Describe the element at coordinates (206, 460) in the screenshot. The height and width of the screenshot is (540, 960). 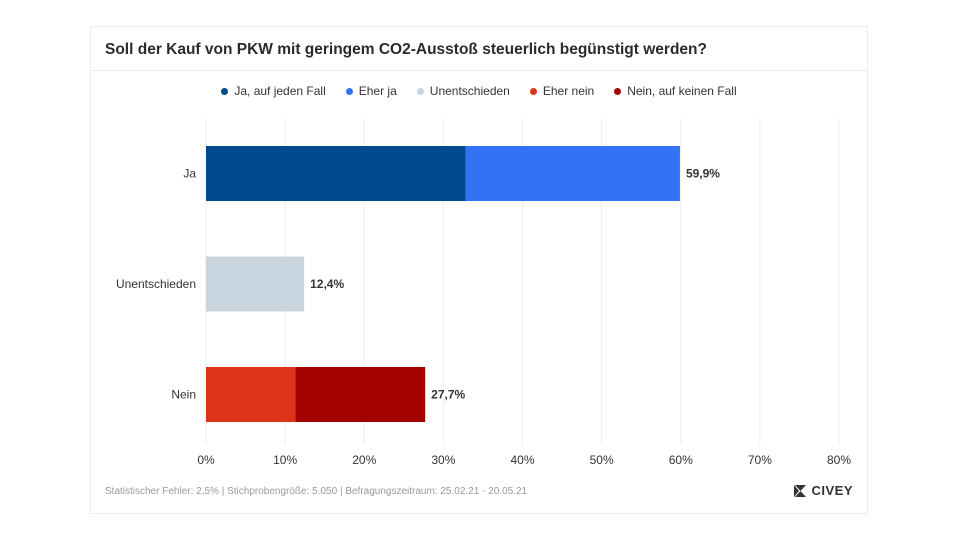
I see `x-tick-label: 0%` at that location.